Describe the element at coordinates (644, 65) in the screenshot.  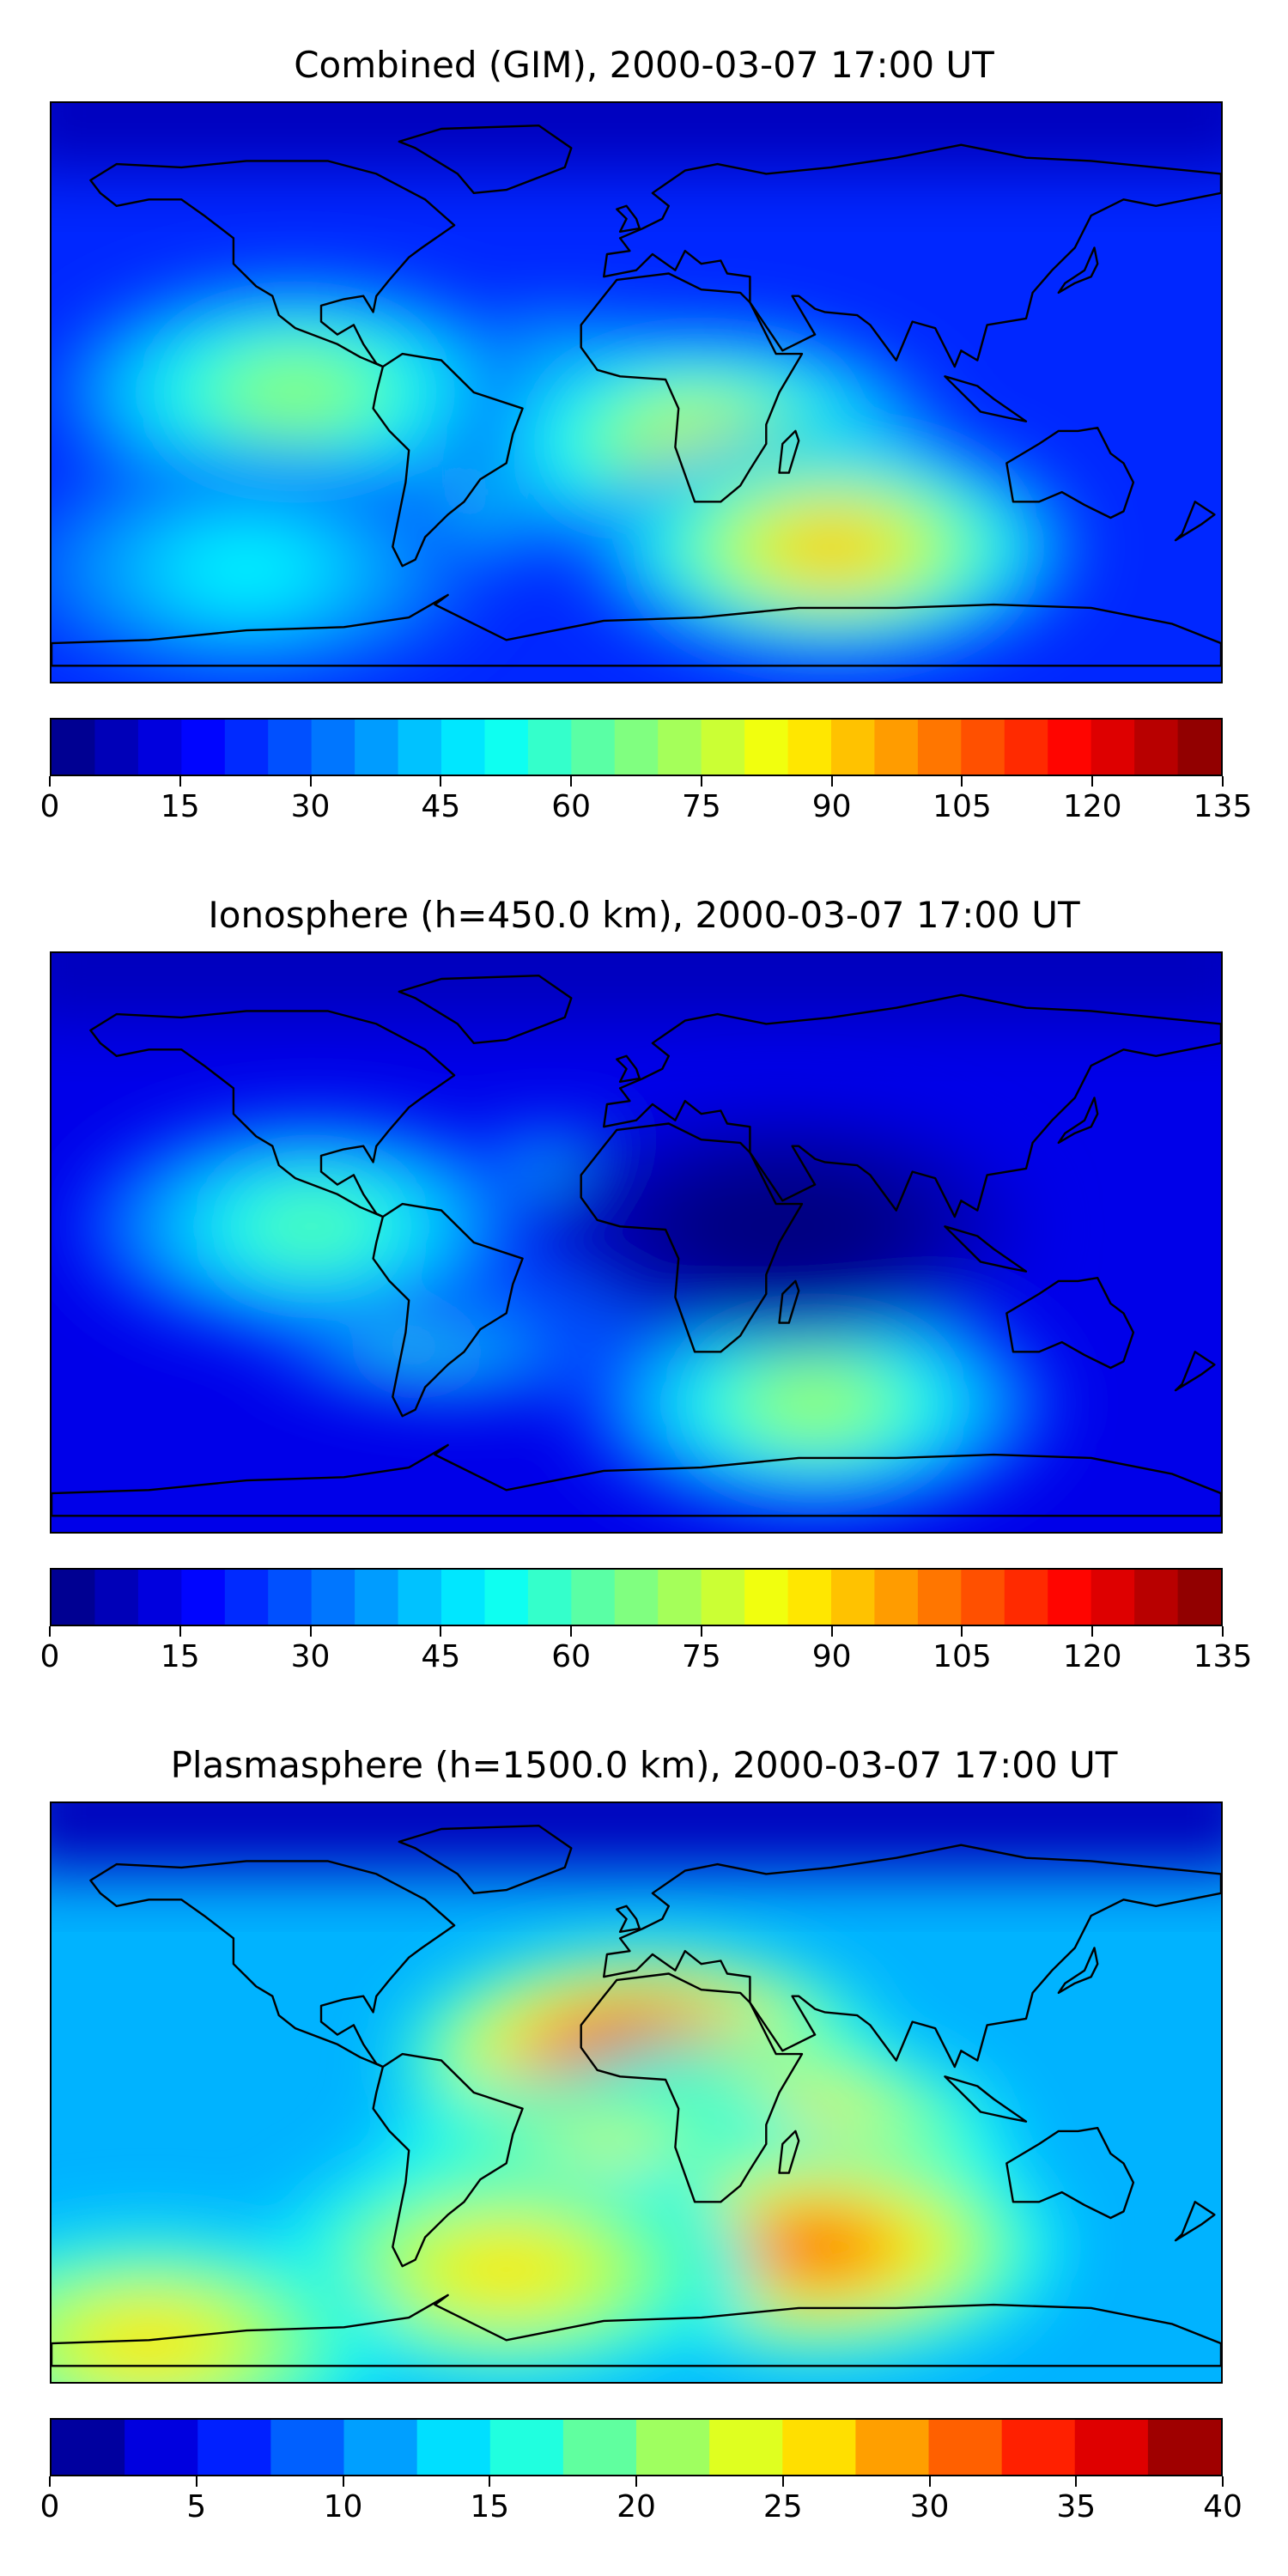
I see `chart-title: Combined (GIM), 2000-03-07 17:00 UT` at that location.